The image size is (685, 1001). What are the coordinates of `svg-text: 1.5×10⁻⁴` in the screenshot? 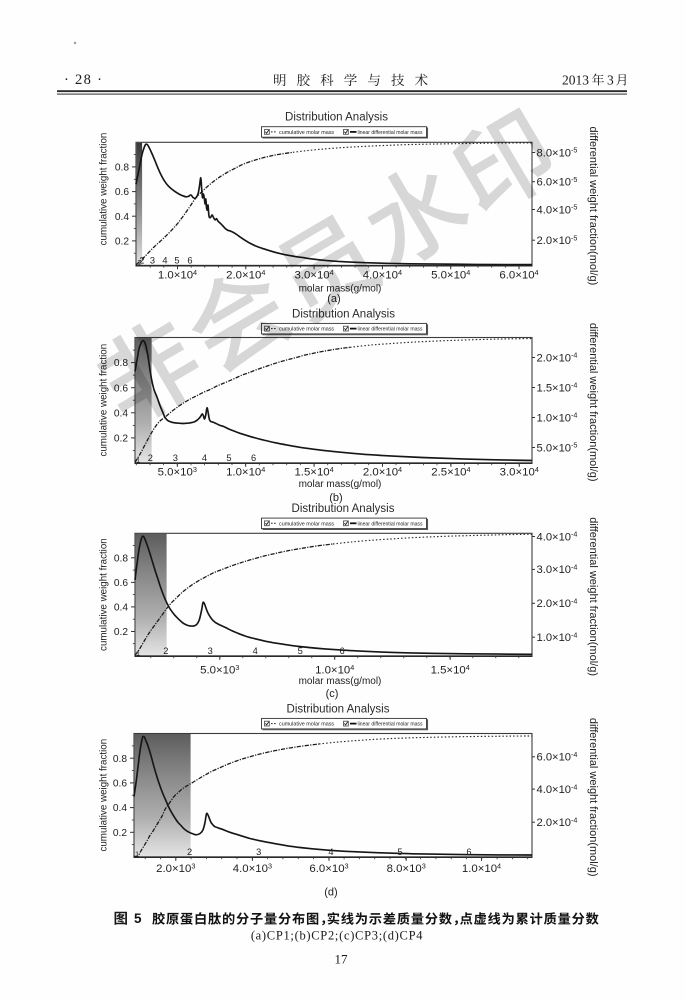 It's located at (557, 388).